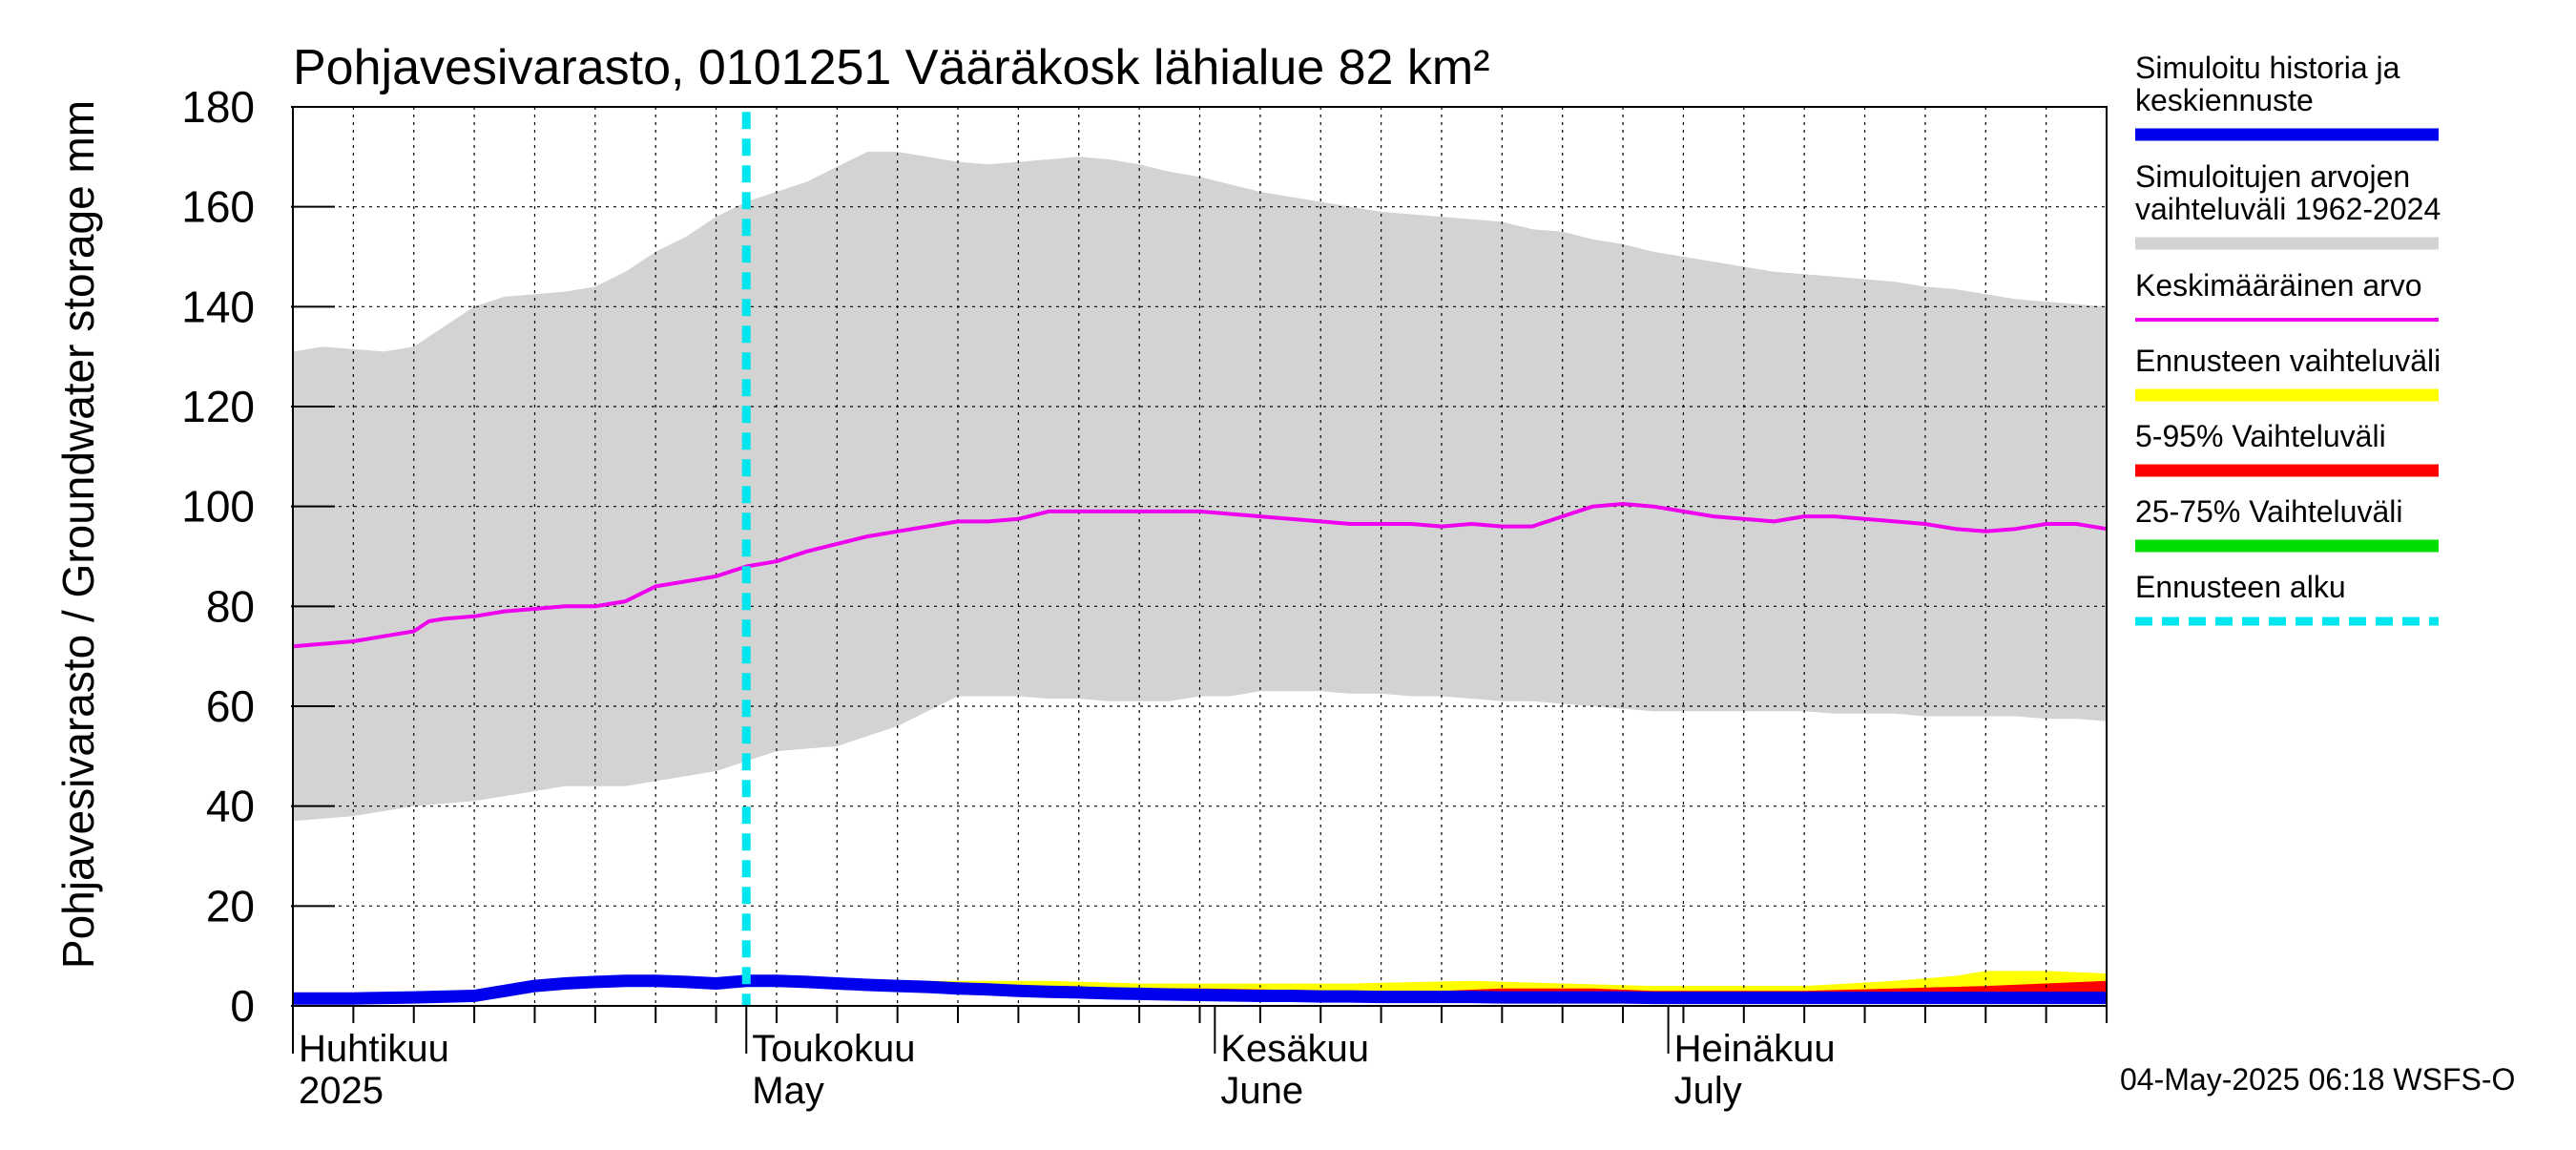 The height and width of the screenshot is (1150, 2576). I want to click on y-tick-label: 100, so click(218, 507).